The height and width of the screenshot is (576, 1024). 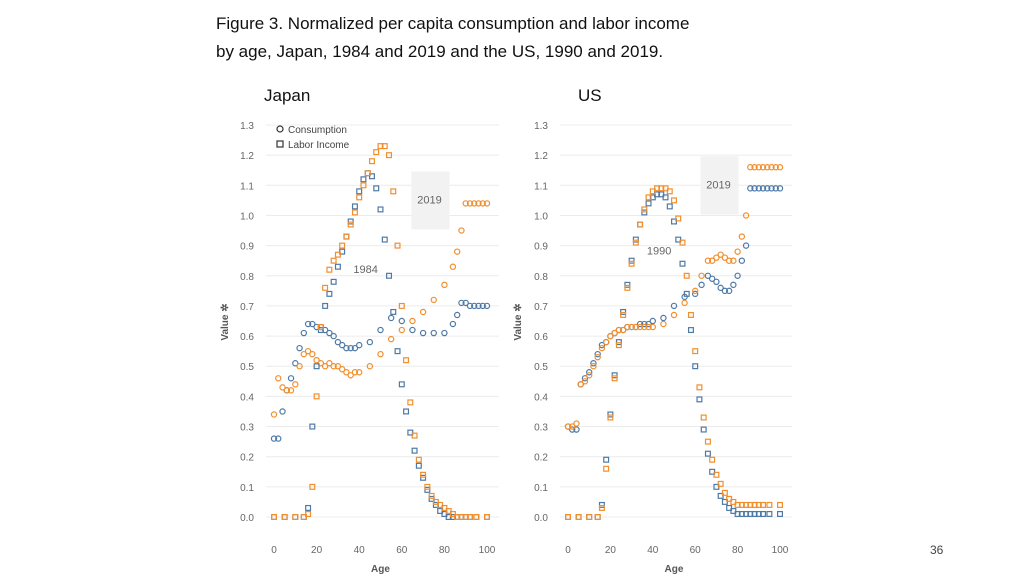 I want to click on japan-y-tick-label: 0.5, so click(x=247, y=367).